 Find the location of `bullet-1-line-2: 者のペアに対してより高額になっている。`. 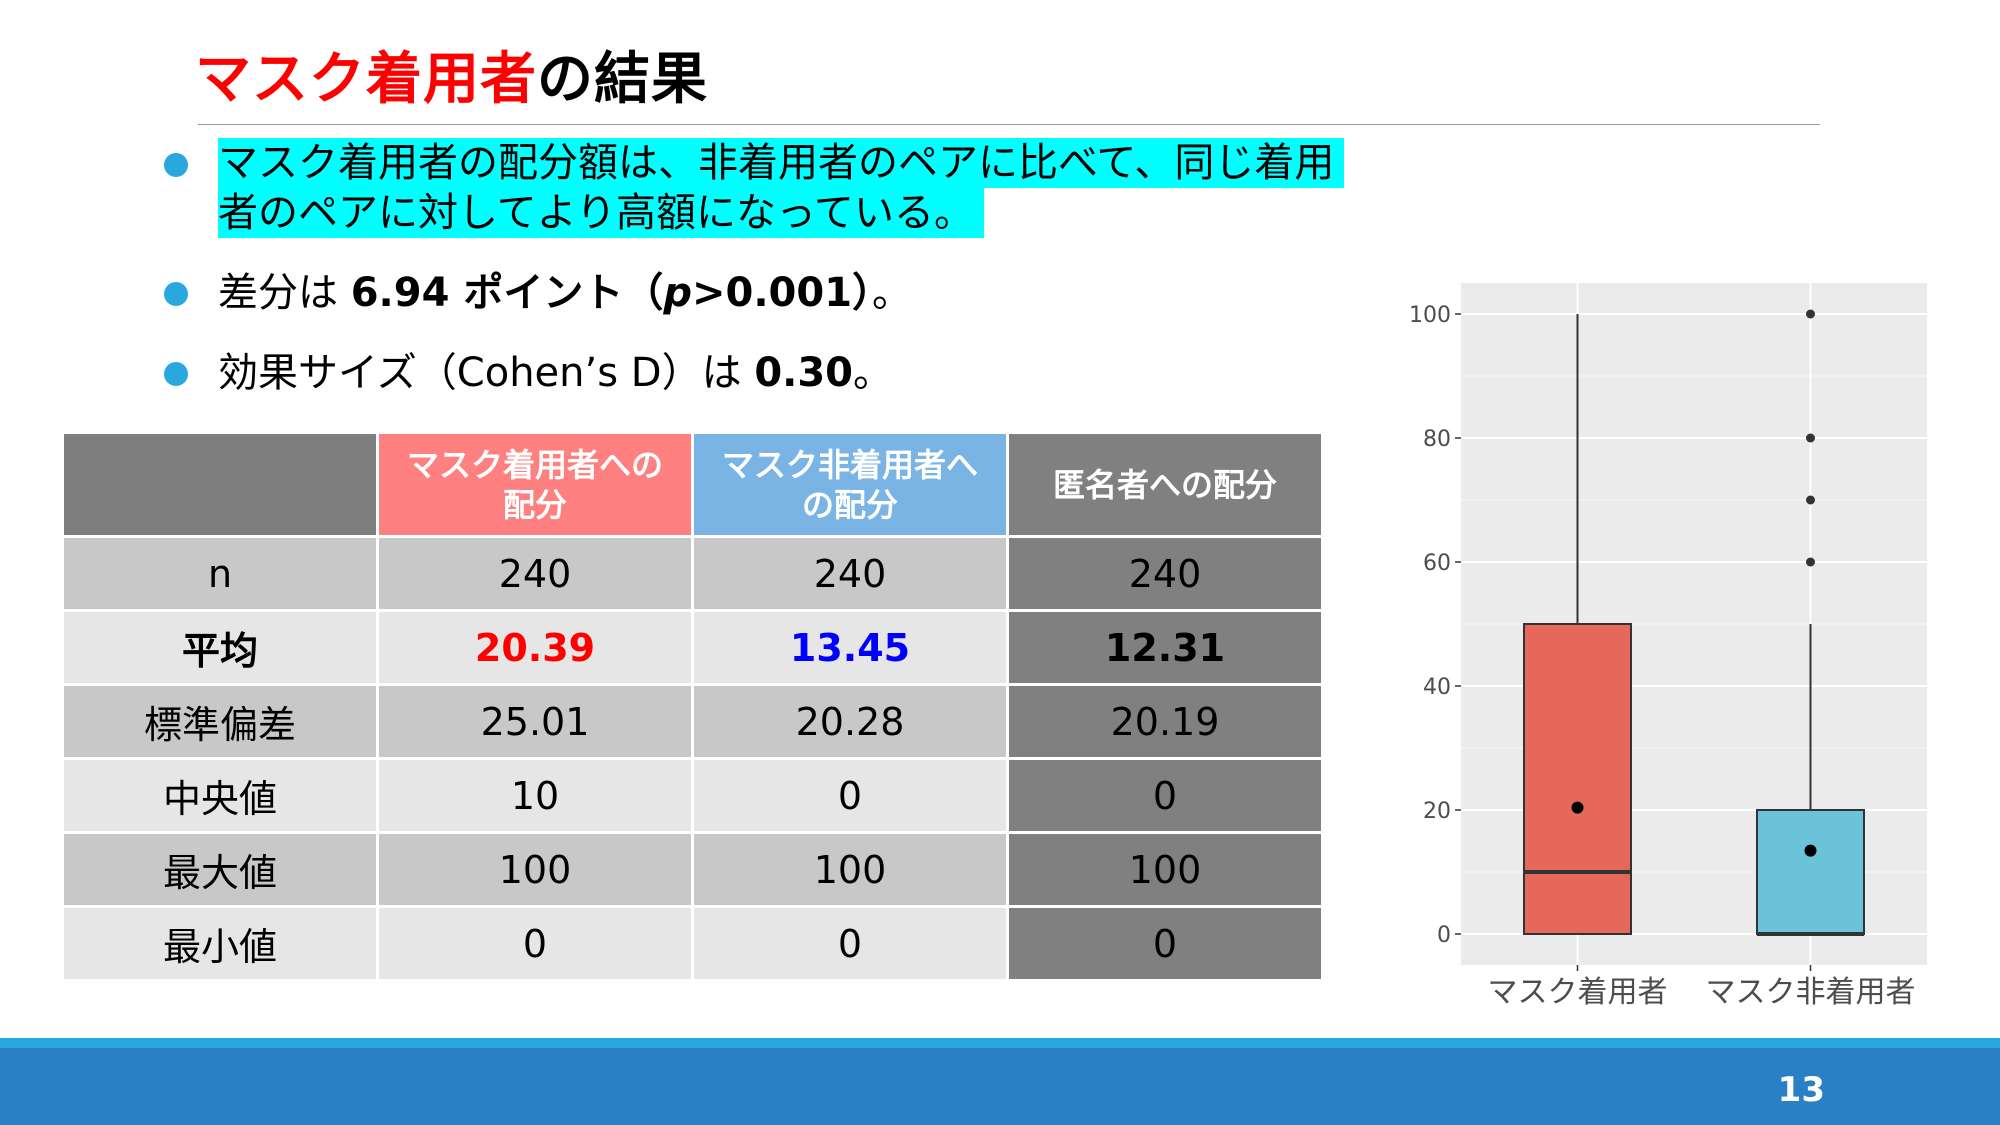

bullet-1-line-2: 者のペアに対してより高額になっている。 is located at coordinates (601, 213).